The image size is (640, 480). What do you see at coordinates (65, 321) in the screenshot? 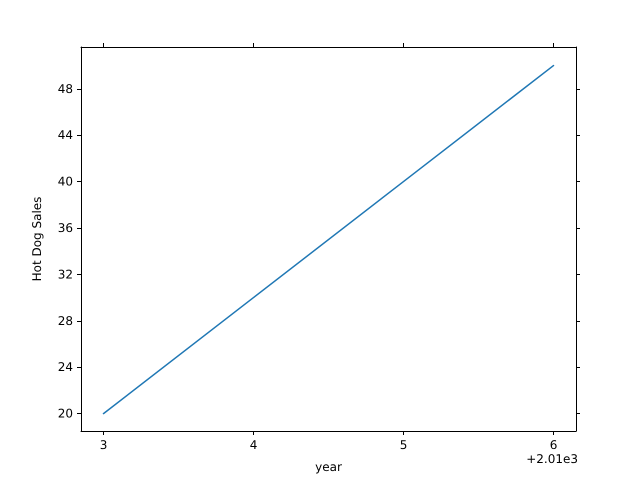
I see `y-tick-label: 28` at bounding box center [65, 321].